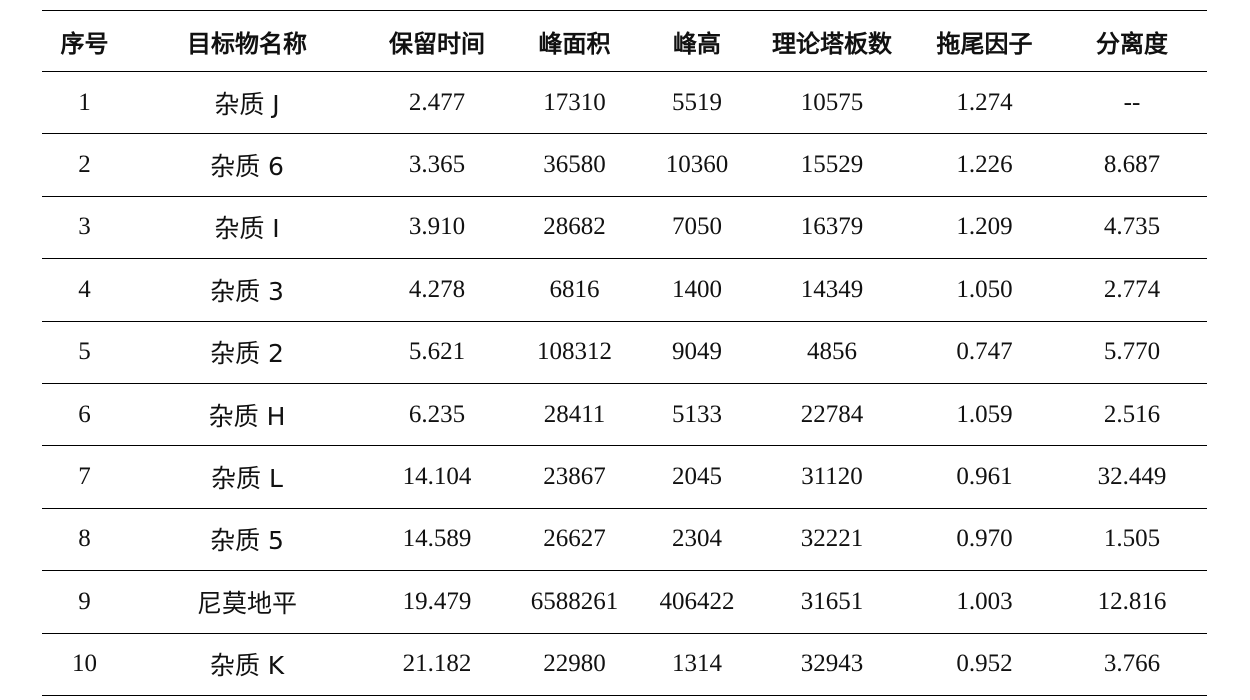  I want to click on cell-index: 1, so click(84, 103).